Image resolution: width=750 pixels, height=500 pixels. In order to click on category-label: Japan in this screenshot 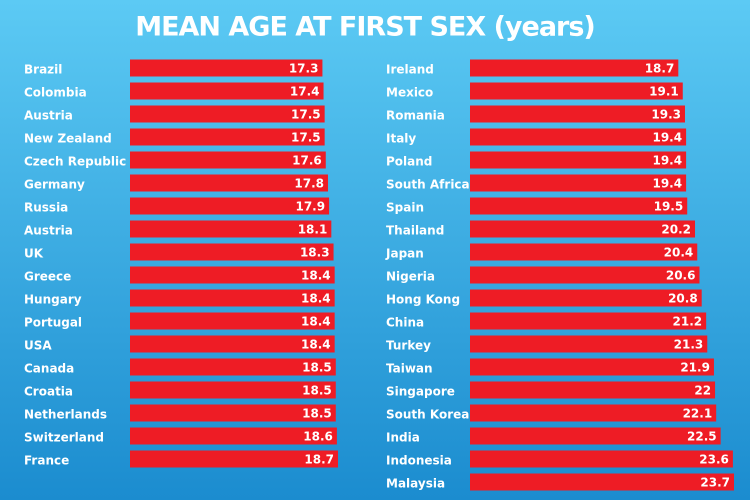, I will do `click(404, 254)`.